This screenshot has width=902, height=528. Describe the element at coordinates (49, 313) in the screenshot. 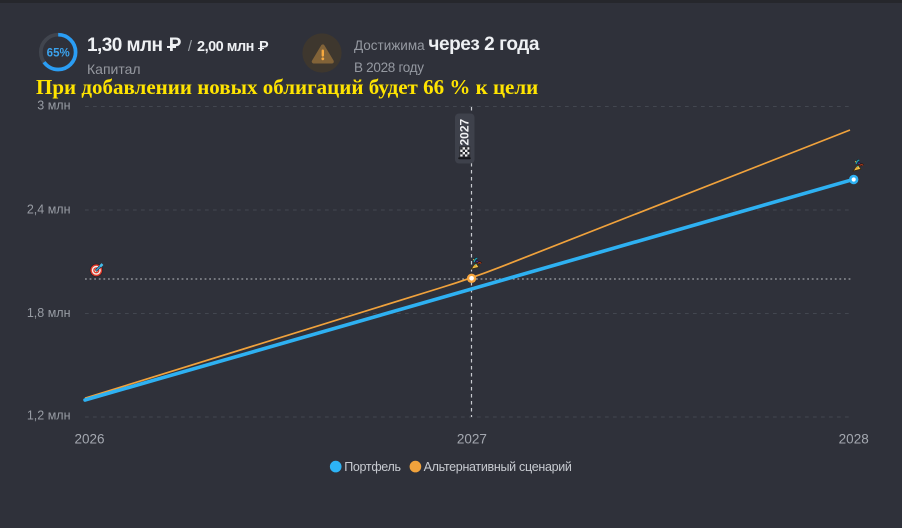

I see `svg-text: 1,8 млн` at that location.